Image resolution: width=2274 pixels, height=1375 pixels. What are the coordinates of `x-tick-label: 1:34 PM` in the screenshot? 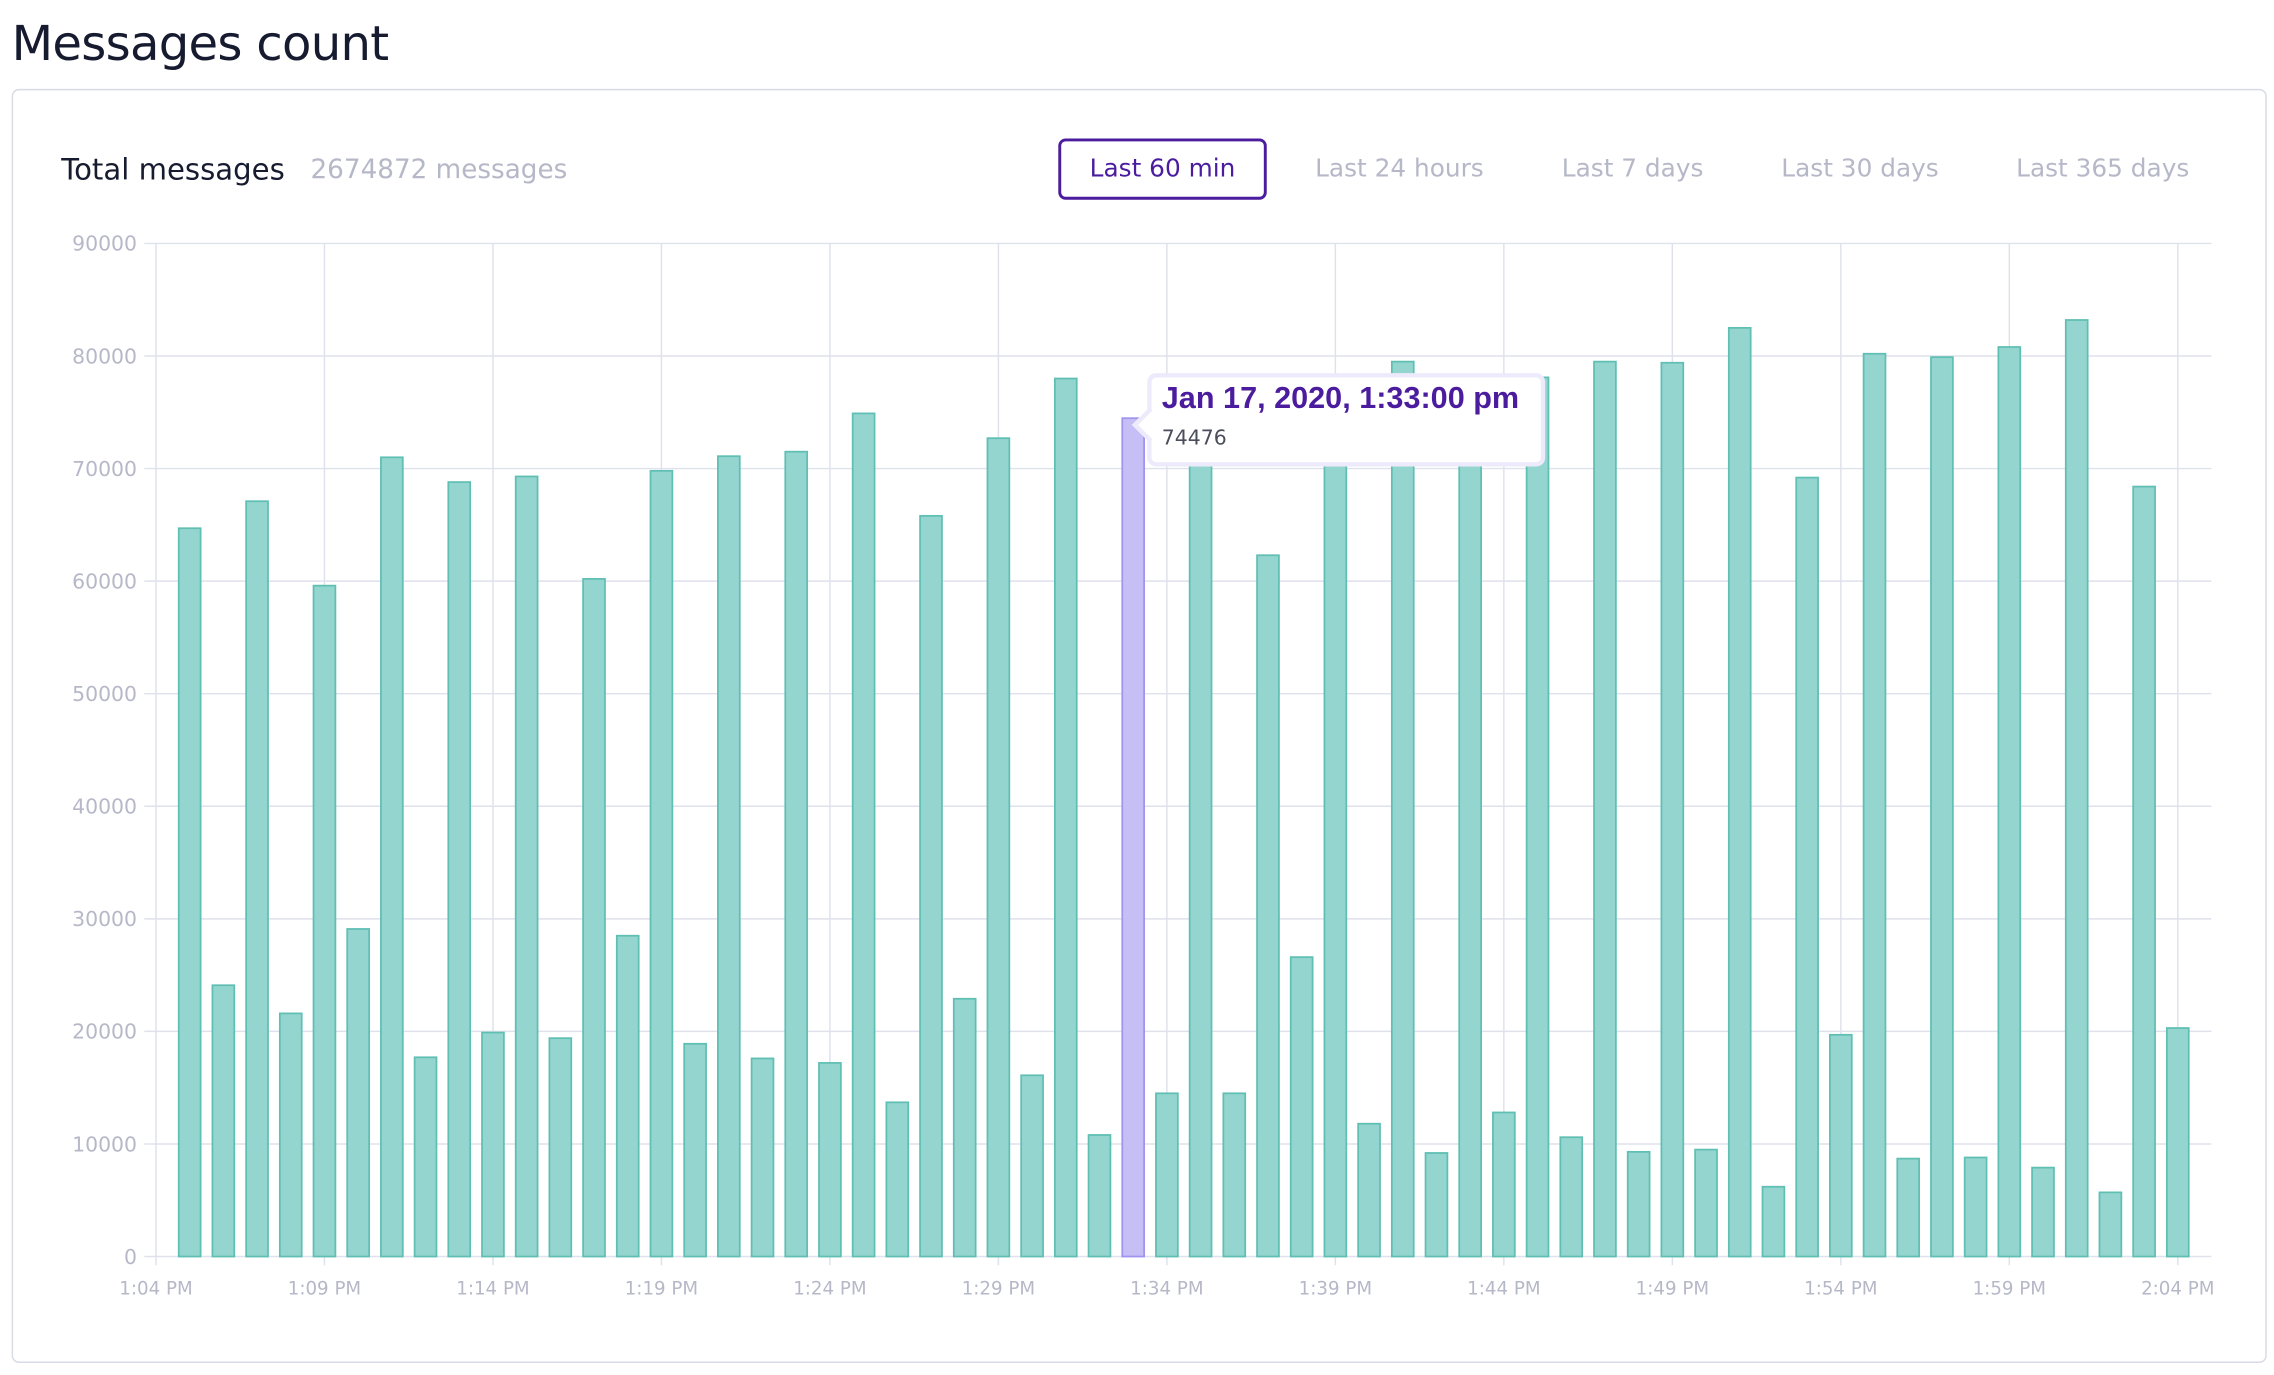 It's located at (1166, 1288).